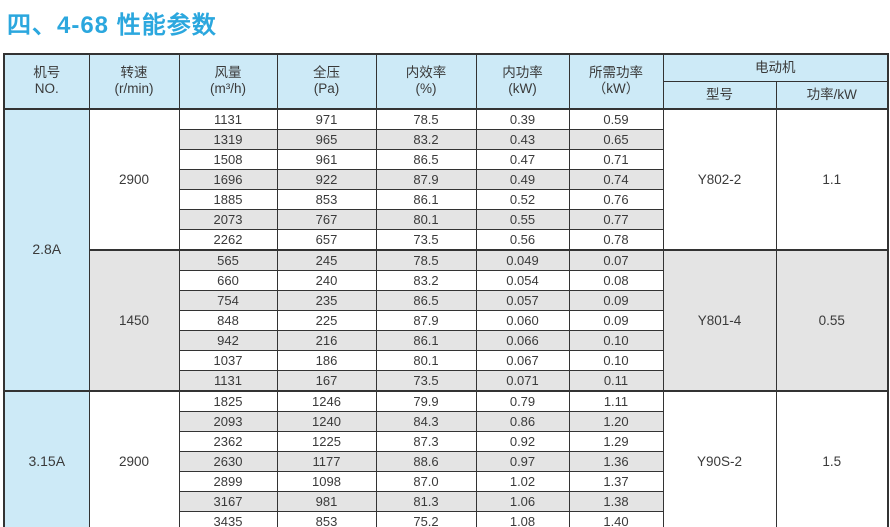 The image size is (890, 527). I want to click on header-line: 风量, so click(228, 73).